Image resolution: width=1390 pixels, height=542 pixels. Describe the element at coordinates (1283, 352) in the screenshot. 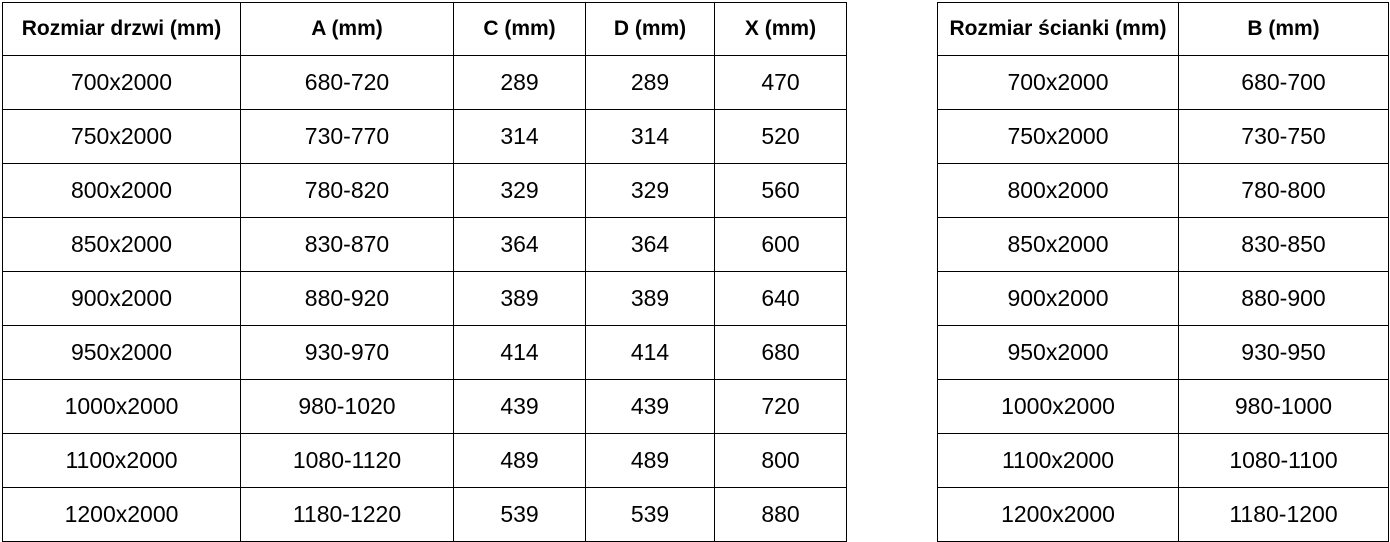

I see `wall_table-cell-r5-c1: 930-950` at that location.